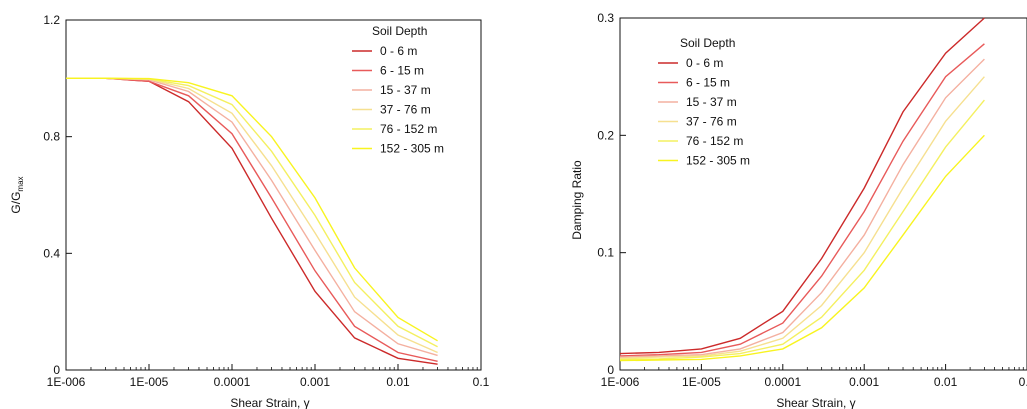 This screenshot has width=1027, height=409. I want to click on y-axis-title-left: G/Gmax, so click(17, 194).